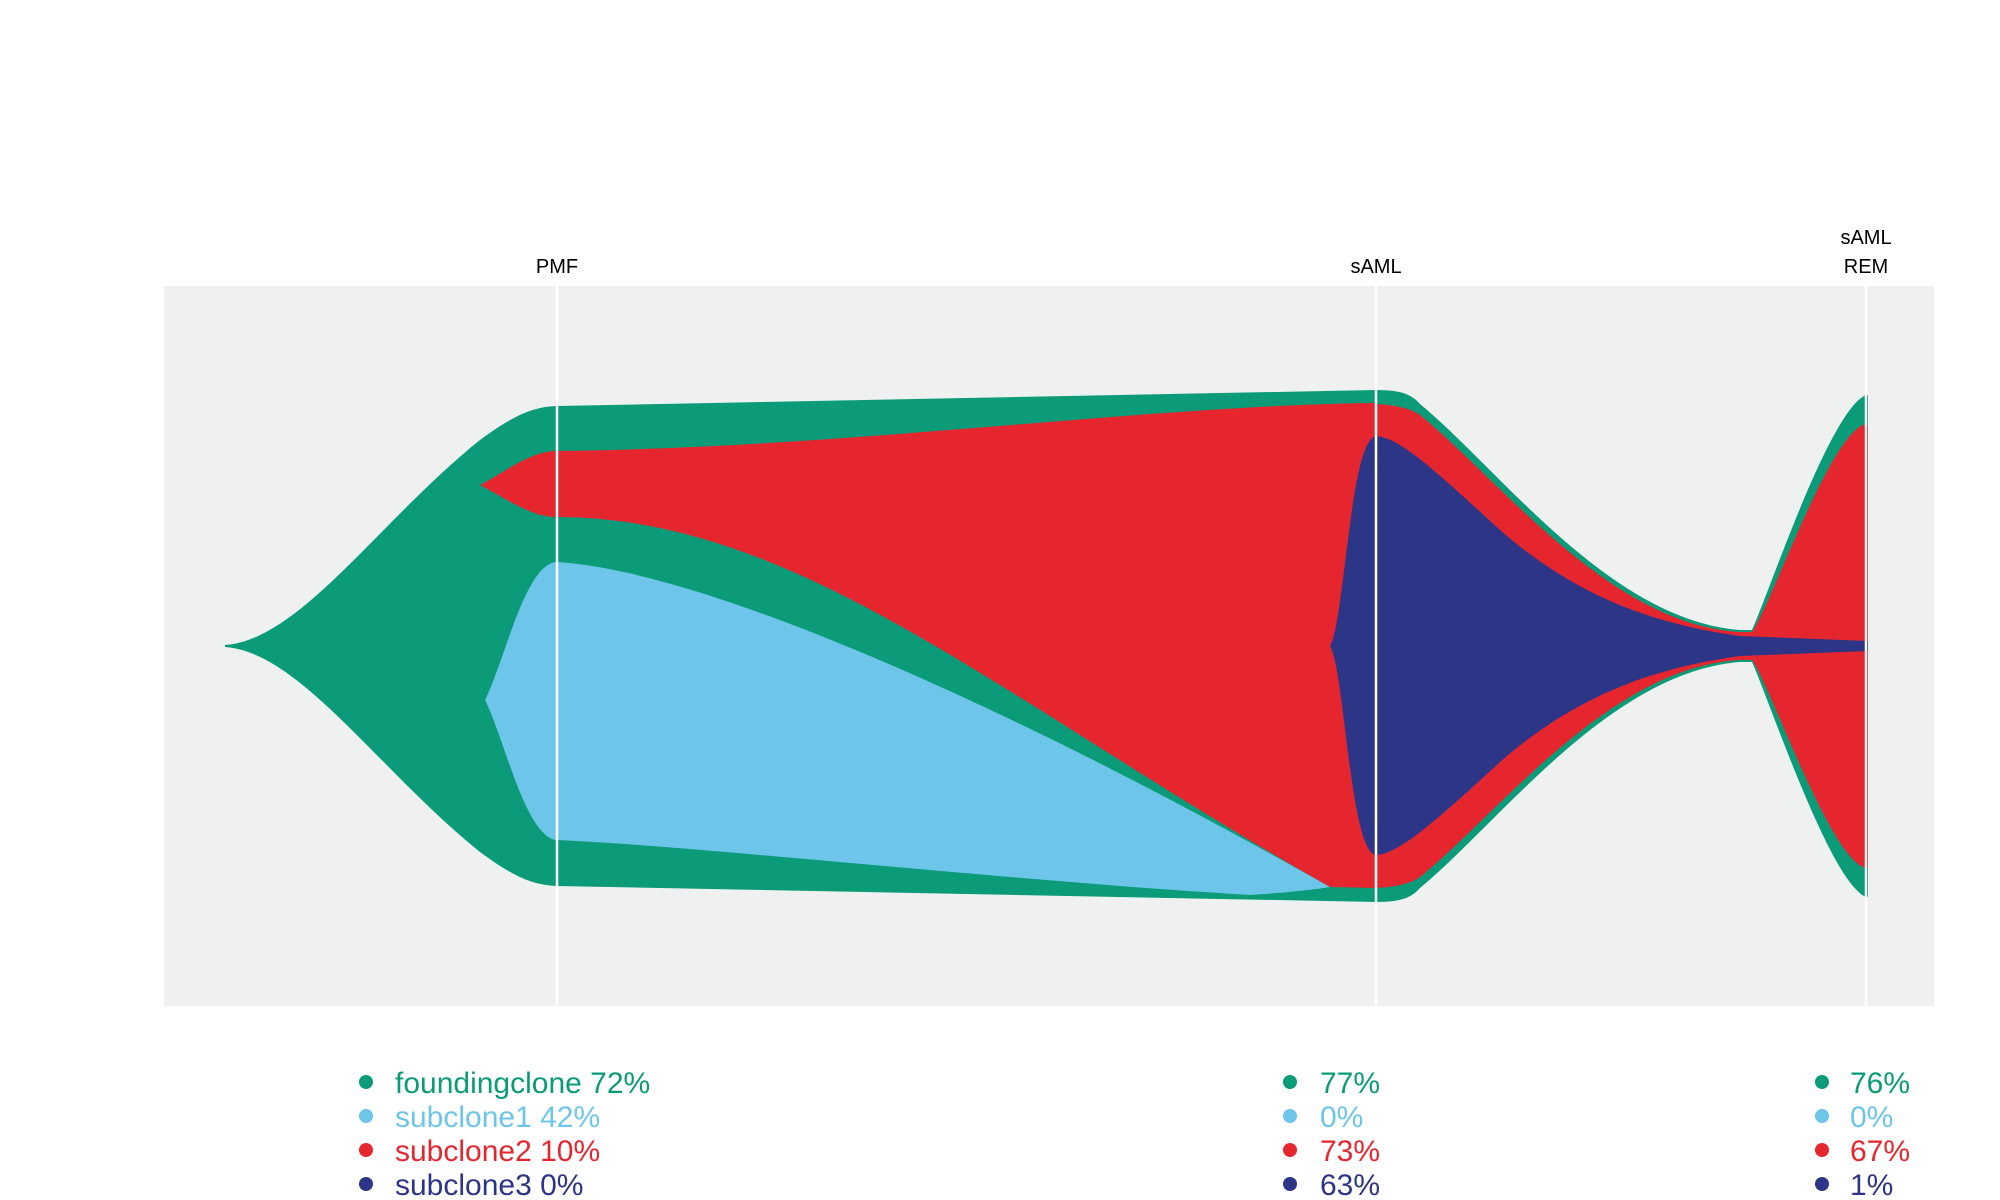 Image resolution: width=2000 pixels, height=1200 pixels. I want to click on legend-column-2: 77% 0% 73% 63%, so click(1331, 1133).